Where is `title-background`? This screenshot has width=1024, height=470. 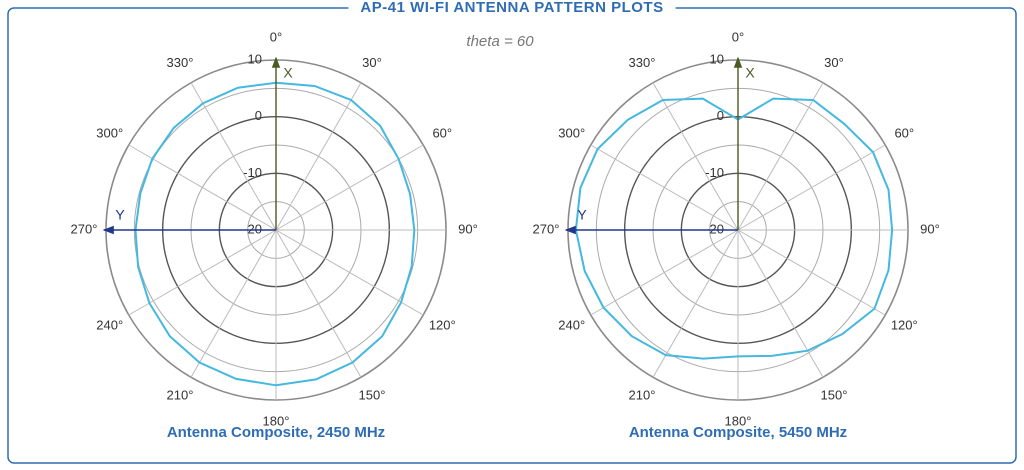
title-background is located at coordinates (512, 8).